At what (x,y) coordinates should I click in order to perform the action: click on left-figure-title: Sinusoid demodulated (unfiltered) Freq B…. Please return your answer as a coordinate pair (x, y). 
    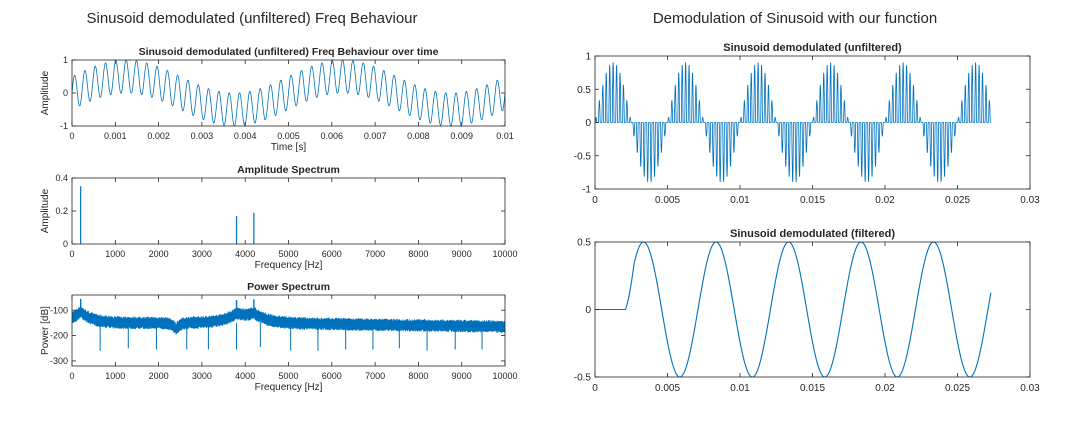
    Looking at the image, I should click on (252, 18).